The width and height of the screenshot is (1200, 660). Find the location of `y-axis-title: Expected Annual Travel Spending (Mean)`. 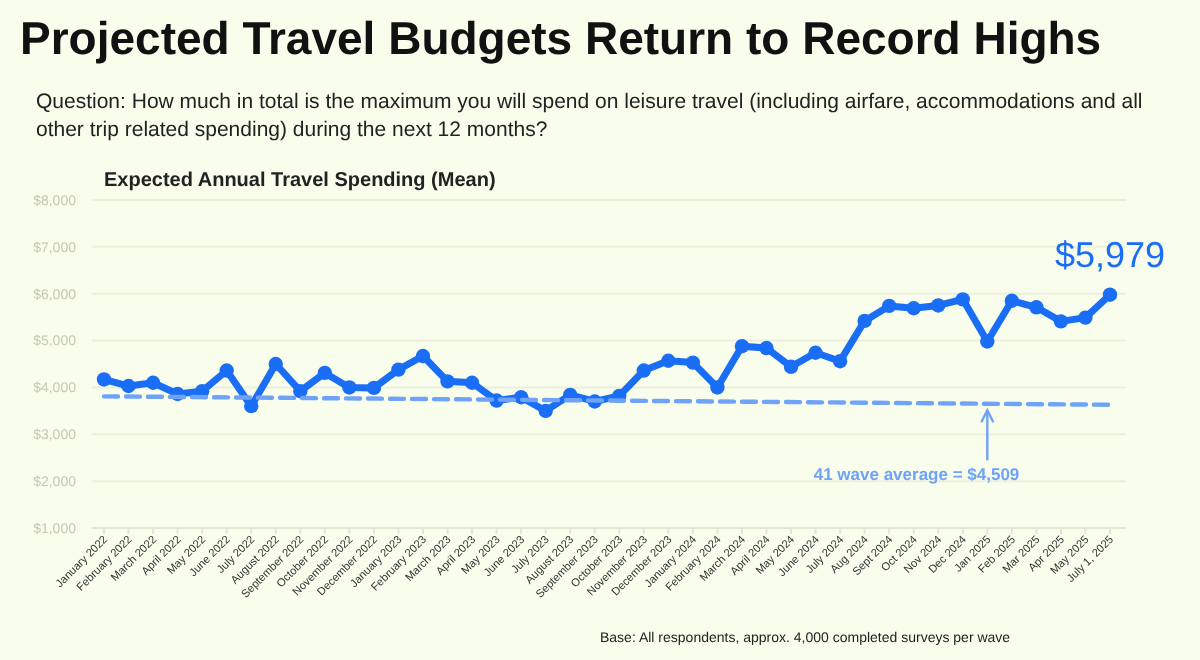

y-axis-title: Expected Annual Travel Spending (Mean) is located at coordinates (300, 181).